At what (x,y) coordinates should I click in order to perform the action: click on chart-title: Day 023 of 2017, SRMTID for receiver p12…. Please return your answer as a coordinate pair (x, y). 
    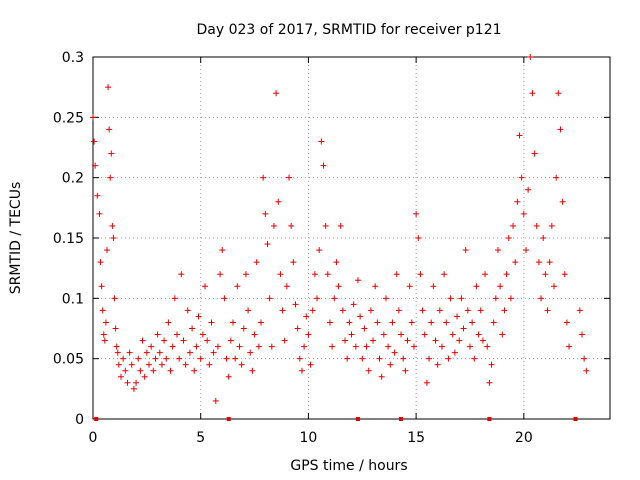
    Looking at the image, I should click on (348, 30).